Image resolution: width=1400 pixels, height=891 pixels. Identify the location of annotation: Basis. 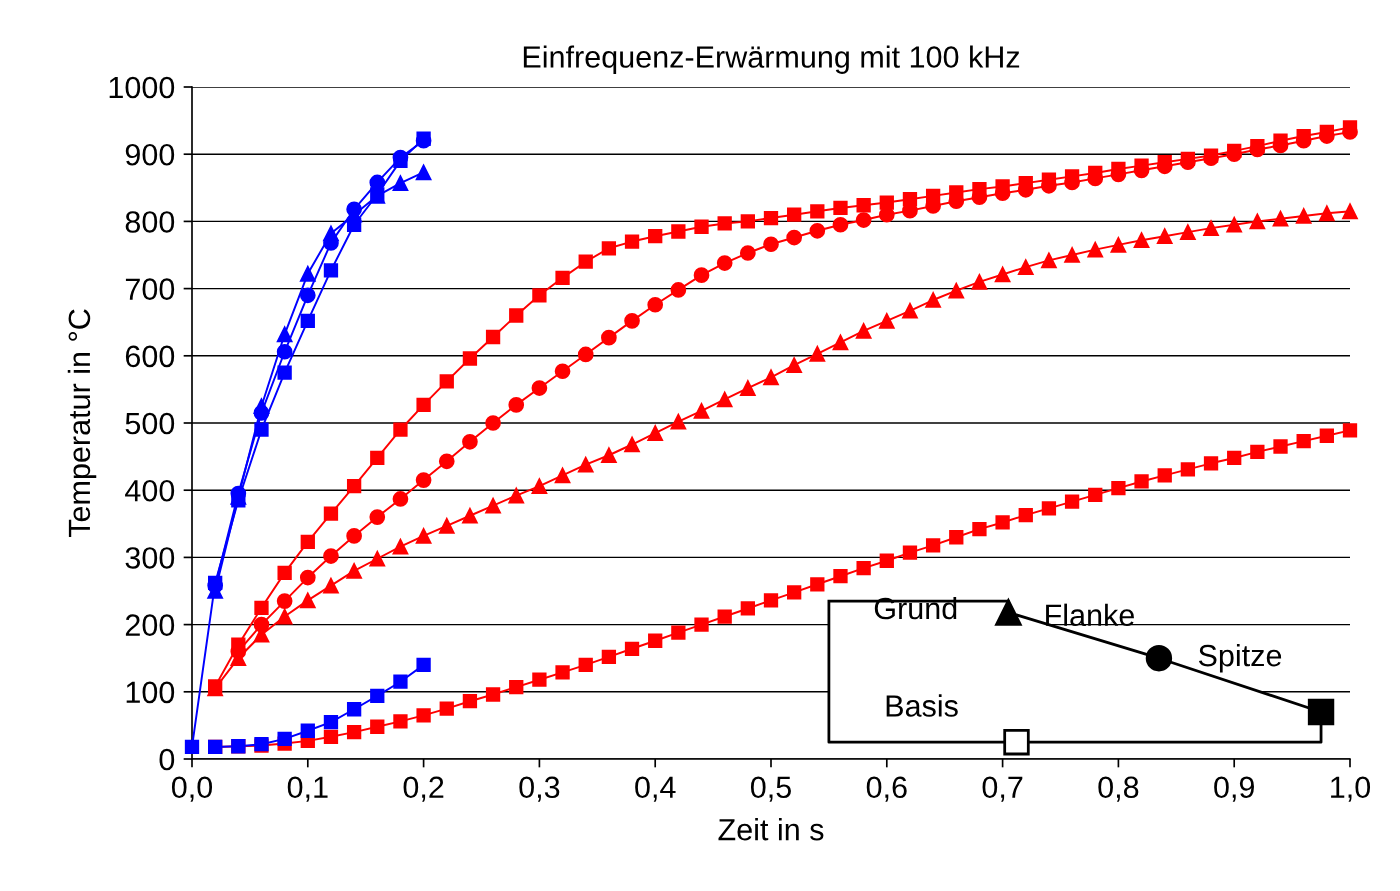
(922, 705).